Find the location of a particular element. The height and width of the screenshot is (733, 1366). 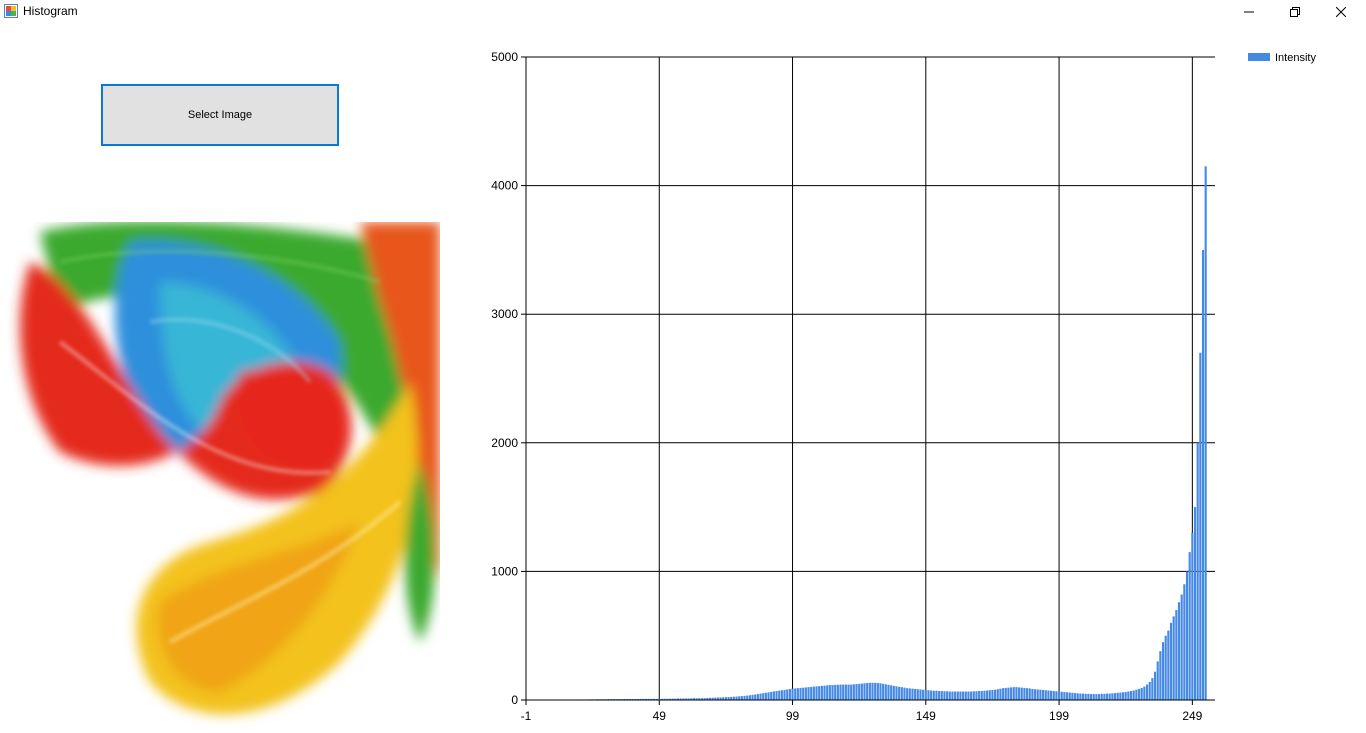

x-tick-label: 199 is located at coordinates (1059, 716).